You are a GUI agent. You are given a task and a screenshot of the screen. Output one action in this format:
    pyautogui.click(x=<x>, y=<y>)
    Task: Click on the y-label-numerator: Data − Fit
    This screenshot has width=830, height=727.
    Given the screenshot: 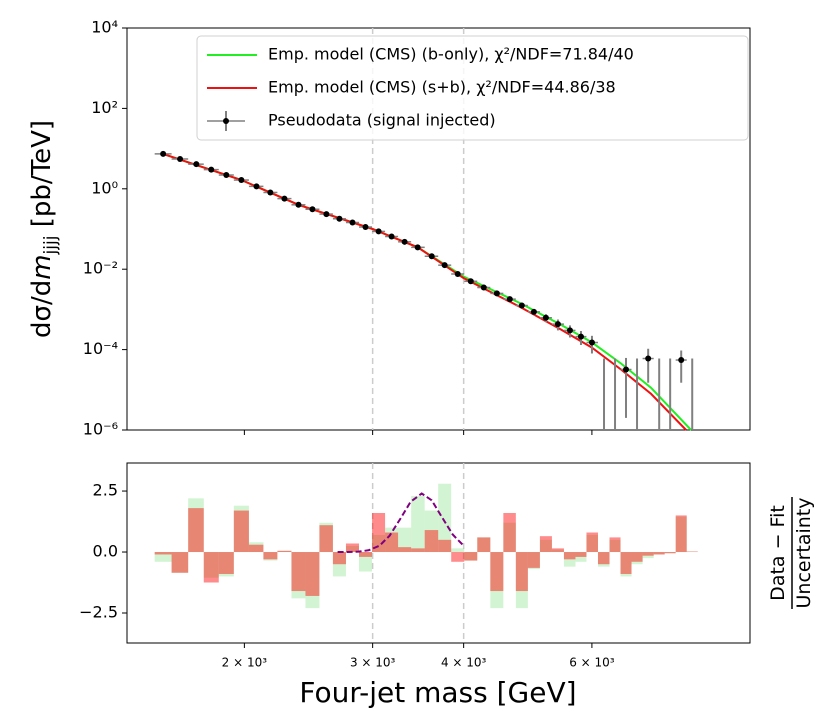 What is the action you would take?
    pyautogui.click(x=778, y=553)
    